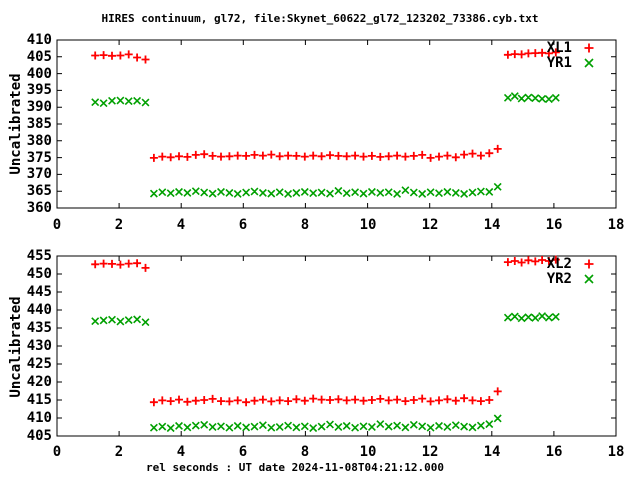 The height and width of the screenshot is (480, 640). I want to click on legend-label-yr2: YR2, so click(559, 279).